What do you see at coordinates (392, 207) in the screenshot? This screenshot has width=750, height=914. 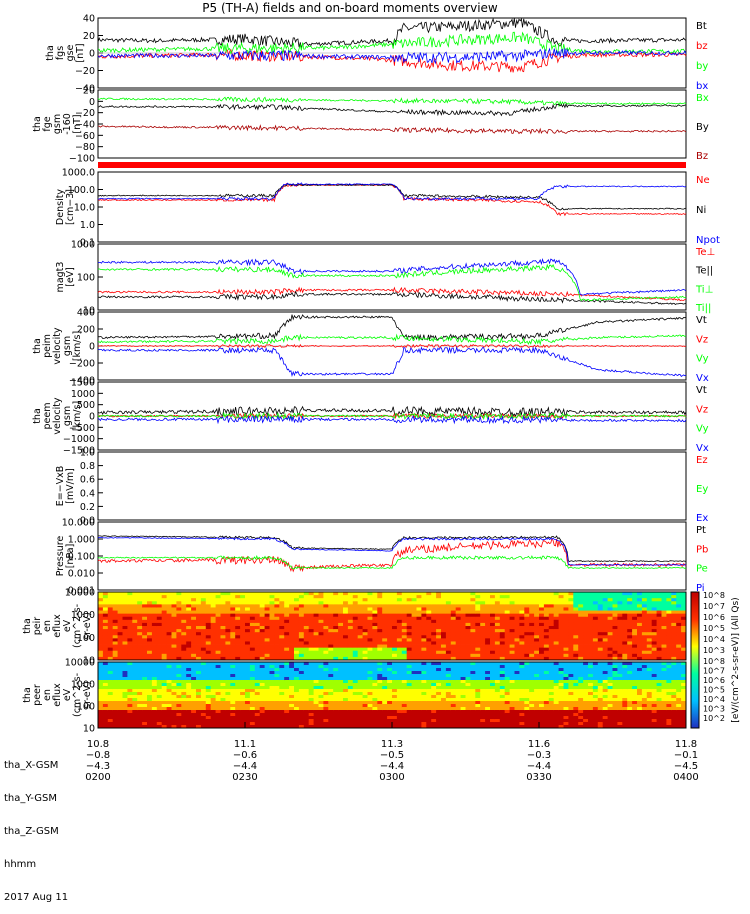 I see `panel-frame-density` at bounding box center [392, 207].